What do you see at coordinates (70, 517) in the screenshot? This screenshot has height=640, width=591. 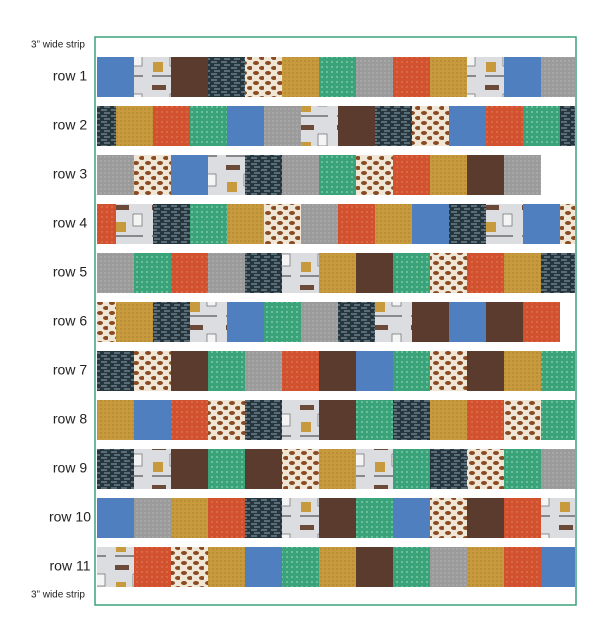 I see `row-label: row 10` at bounding box center [70, 517].